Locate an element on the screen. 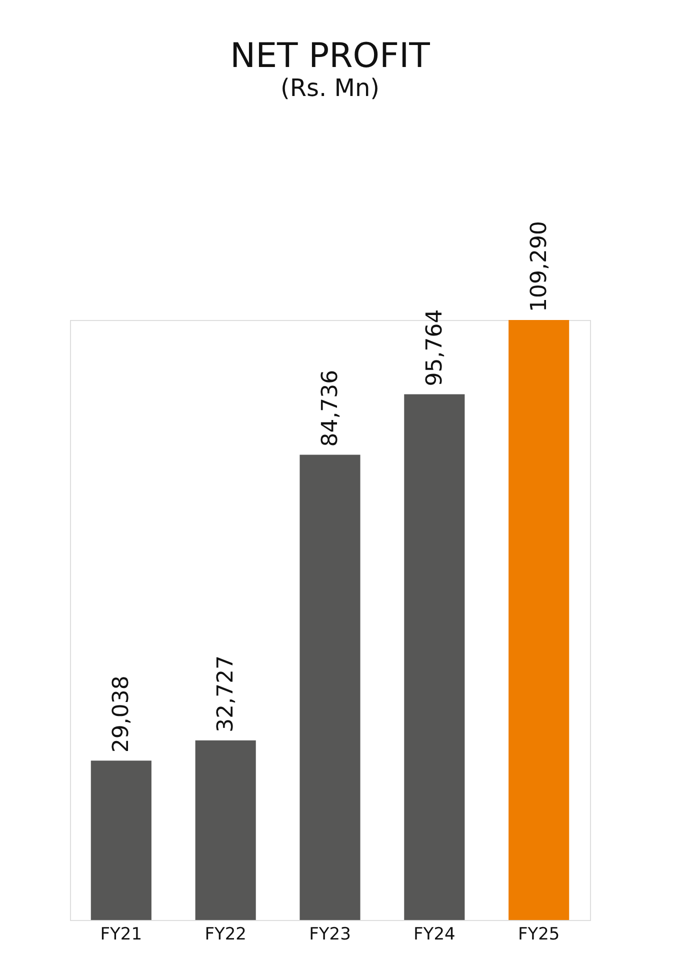 This screenshot has height=965, width=683. data-label: 109,290 is located at coordinates (539, 266).